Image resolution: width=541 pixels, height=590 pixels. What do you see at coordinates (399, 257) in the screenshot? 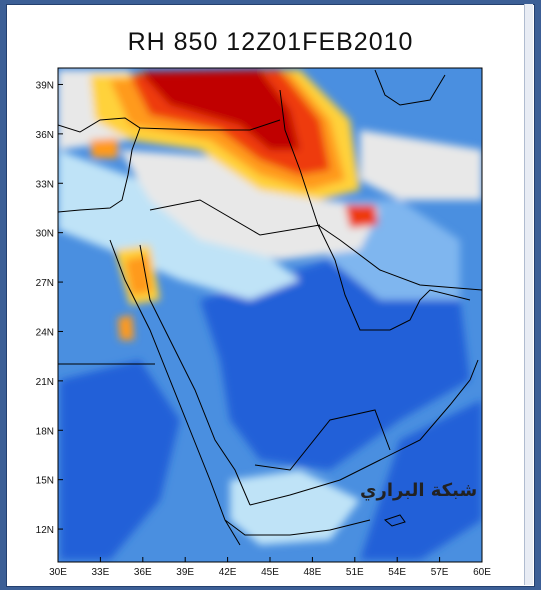
I see `coastline-iran` at bounding box center [399, 257].